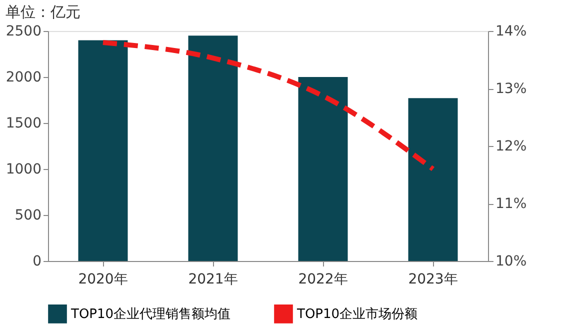  I want to click on x-tick-label: 2020年, so click(103, 280).